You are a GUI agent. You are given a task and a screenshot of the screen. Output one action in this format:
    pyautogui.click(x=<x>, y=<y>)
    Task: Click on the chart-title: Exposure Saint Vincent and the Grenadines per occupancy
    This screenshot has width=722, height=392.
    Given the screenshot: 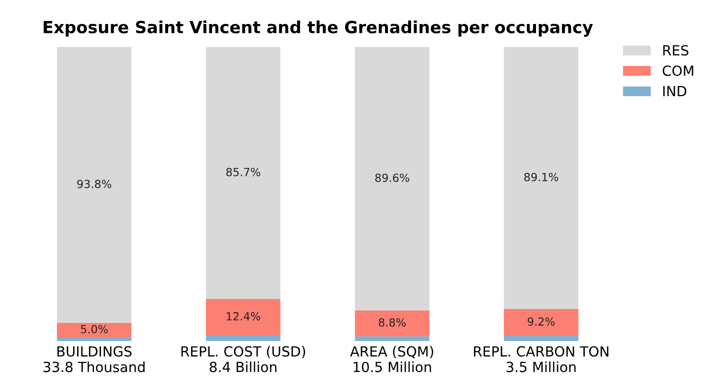 What is the action you would take?
    pyautogui.click(x=318, y=28)
    